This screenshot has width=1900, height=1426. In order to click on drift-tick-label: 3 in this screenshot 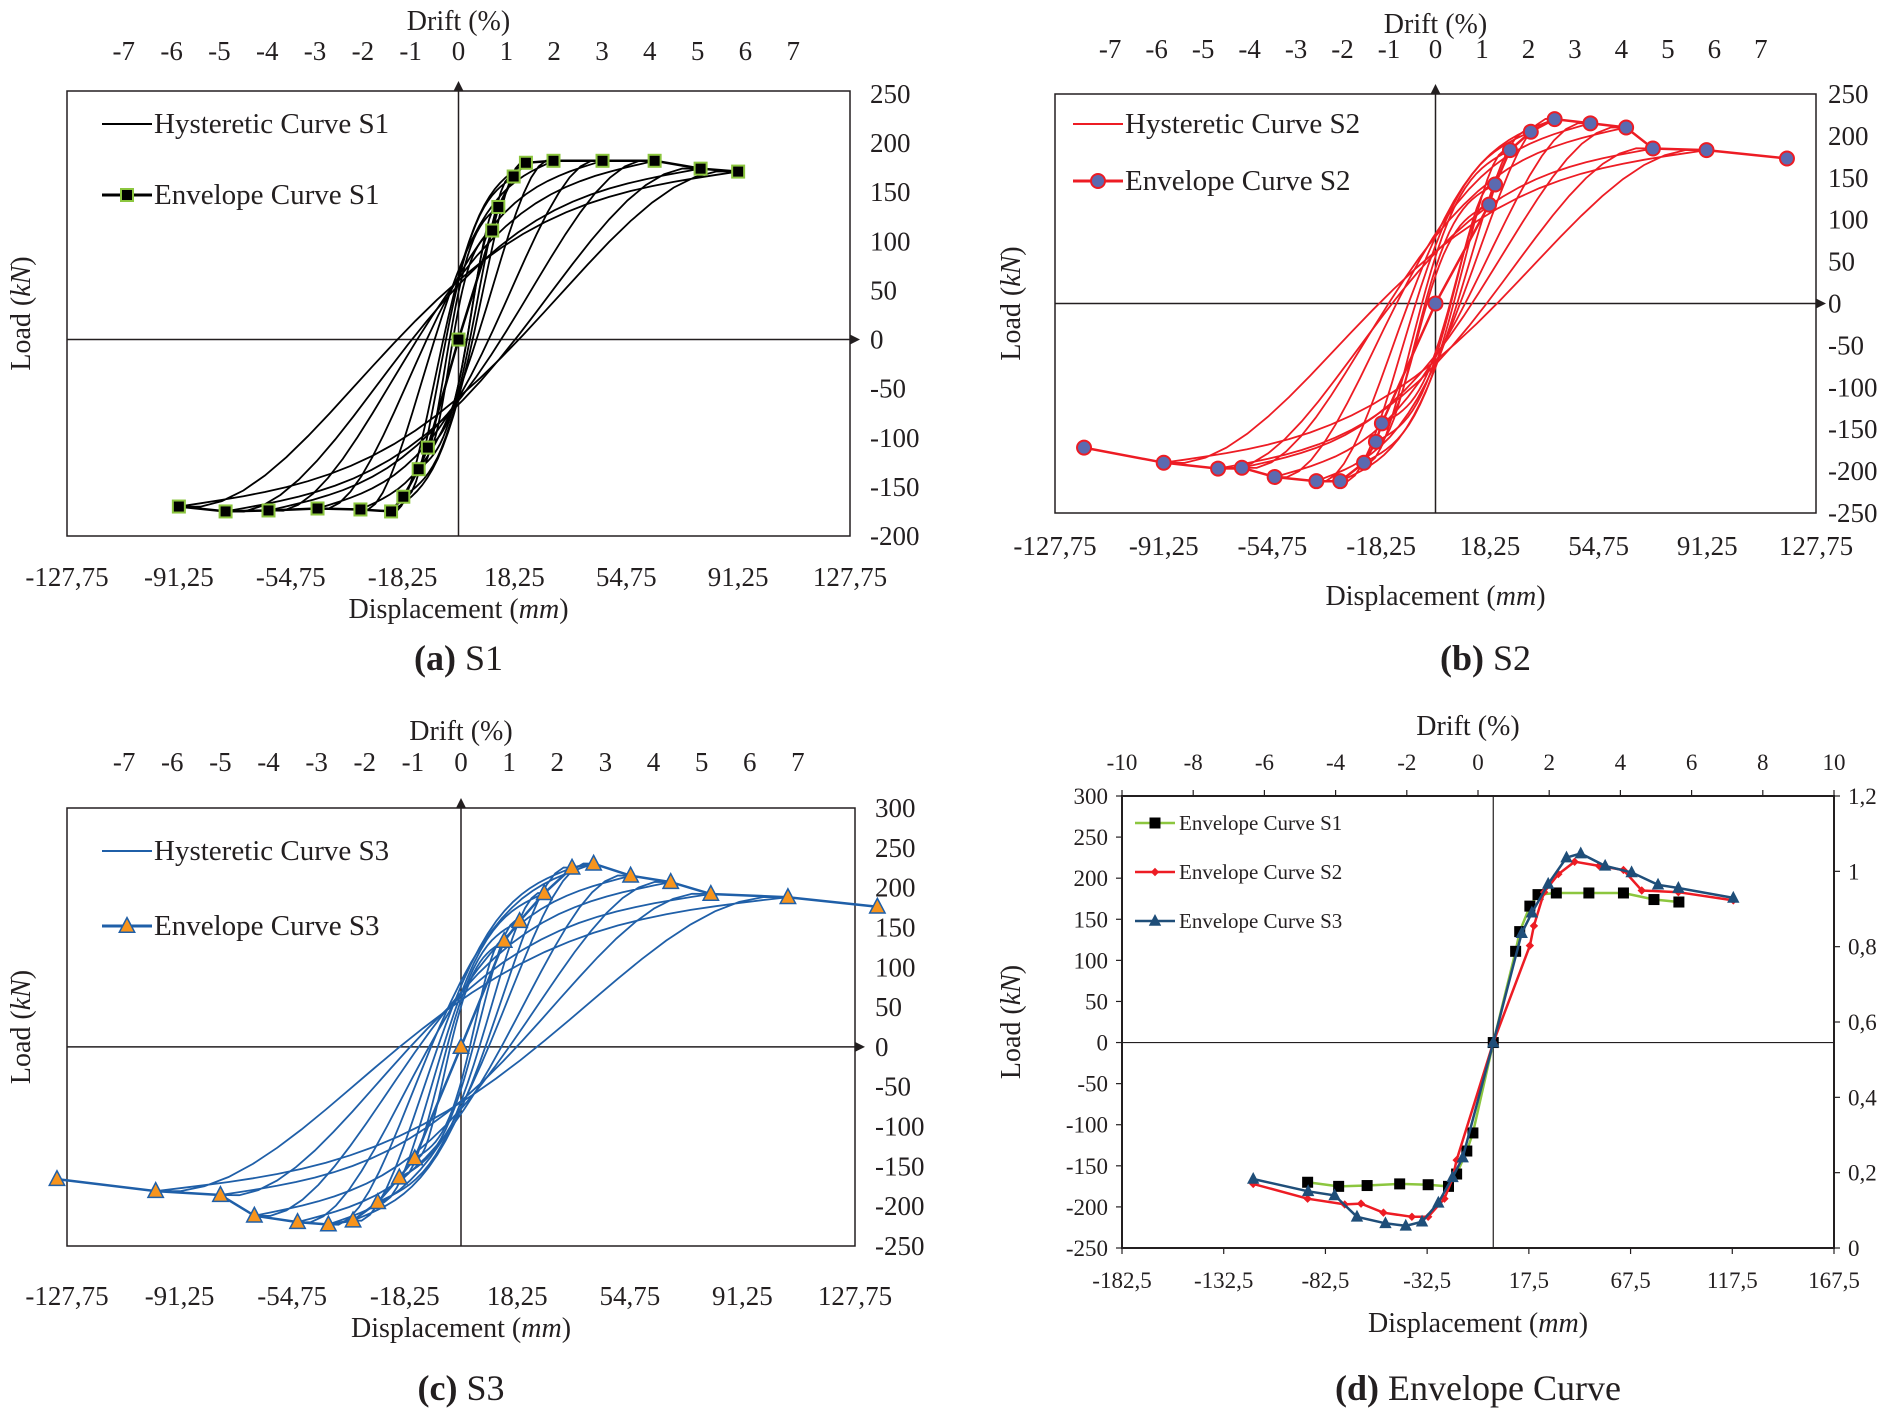, I will do `click(606, 762)`.